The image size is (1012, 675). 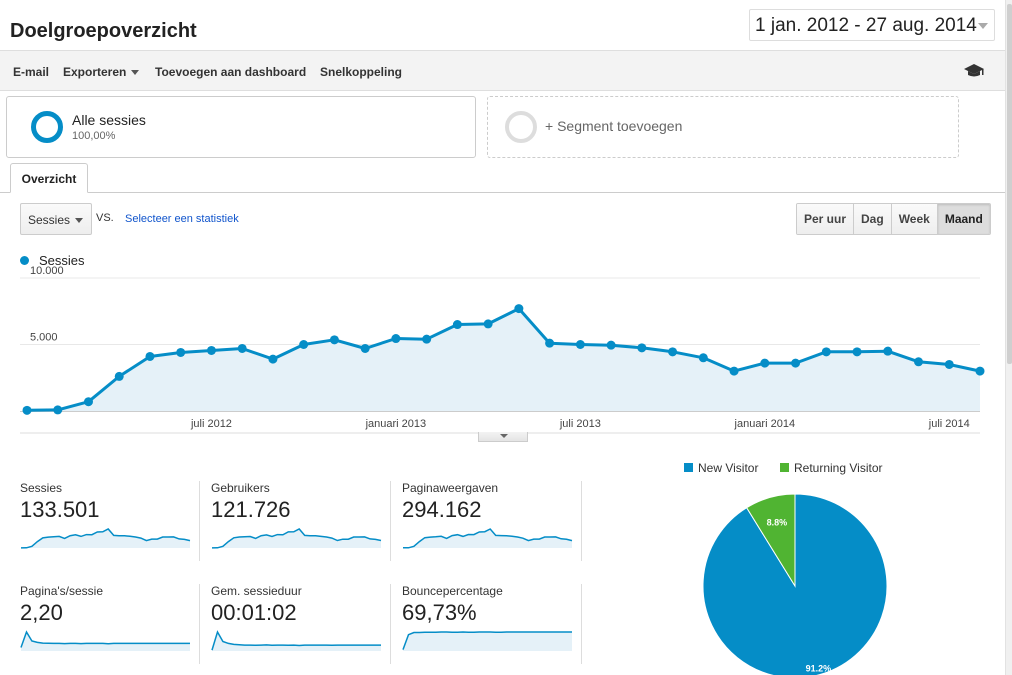 I want to click on segment-percentage: 100,00%, so click(x=94, y=136).